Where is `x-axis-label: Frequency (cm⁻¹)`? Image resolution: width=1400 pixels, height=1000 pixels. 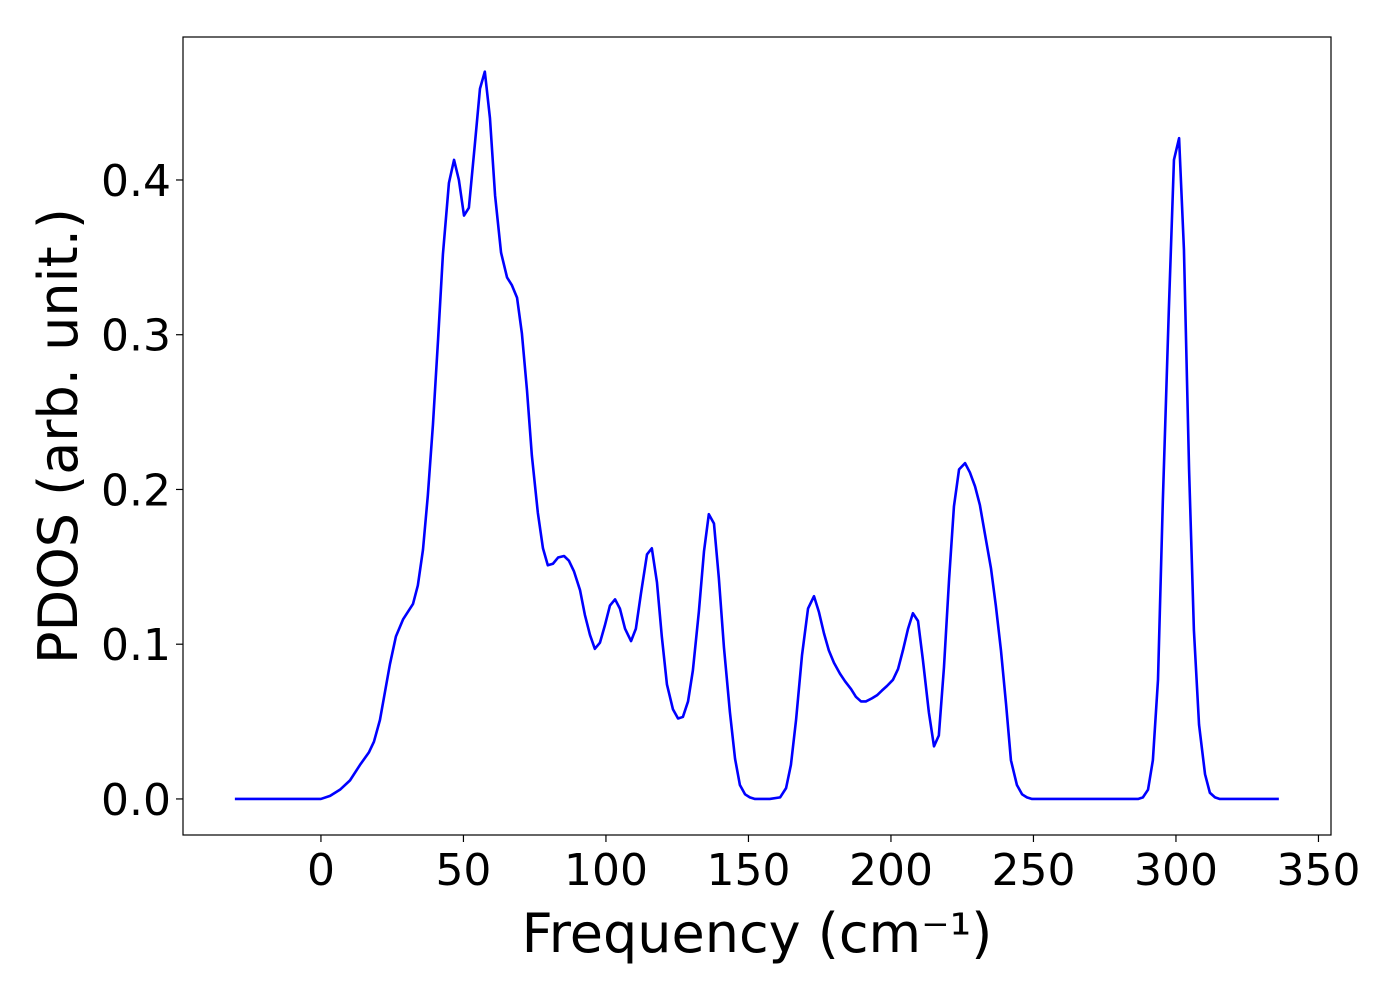
x-axis-label: Frequency (cm⁻¹) is located at coordinates (757, 933).